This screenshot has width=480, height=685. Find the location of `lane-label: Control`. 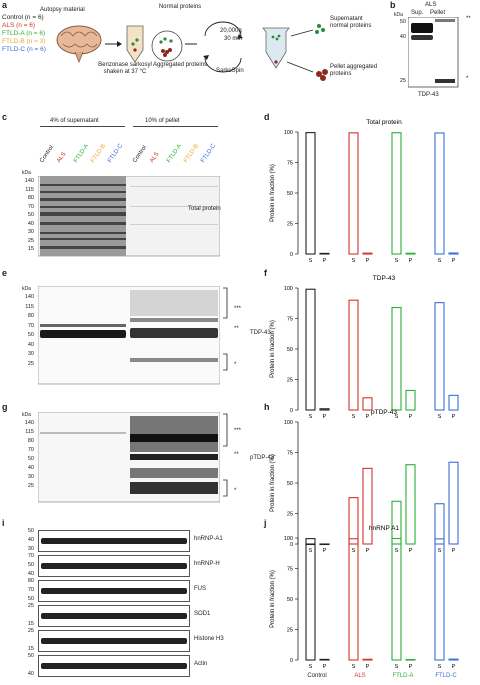

lane-label: Control is located at coordinates (47, 154).